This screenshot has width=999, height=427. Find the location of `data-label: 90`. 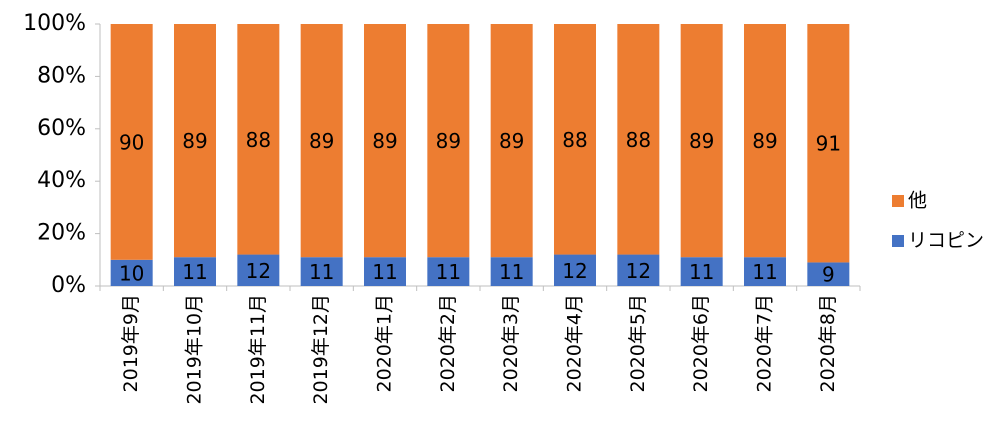

data-label: 90 is located at coordinates (131, 142).